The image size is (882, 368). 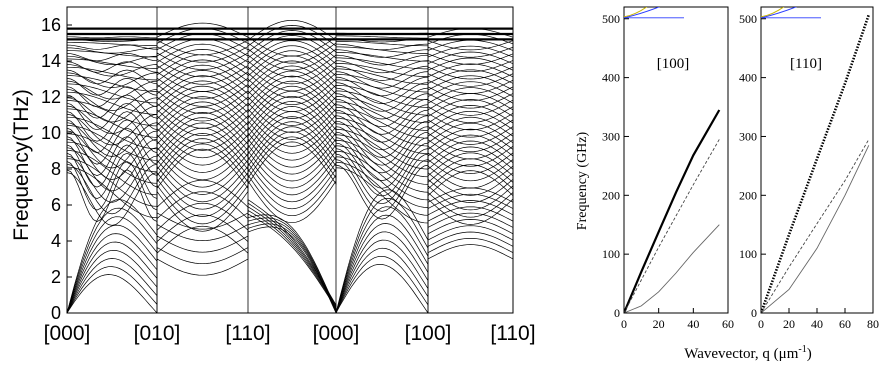 What do you see at coordinates (677, 319) in the screenshot?
I see `panel-100-x-ticks: 0 20 40 60` at bounding box center [677, 319].